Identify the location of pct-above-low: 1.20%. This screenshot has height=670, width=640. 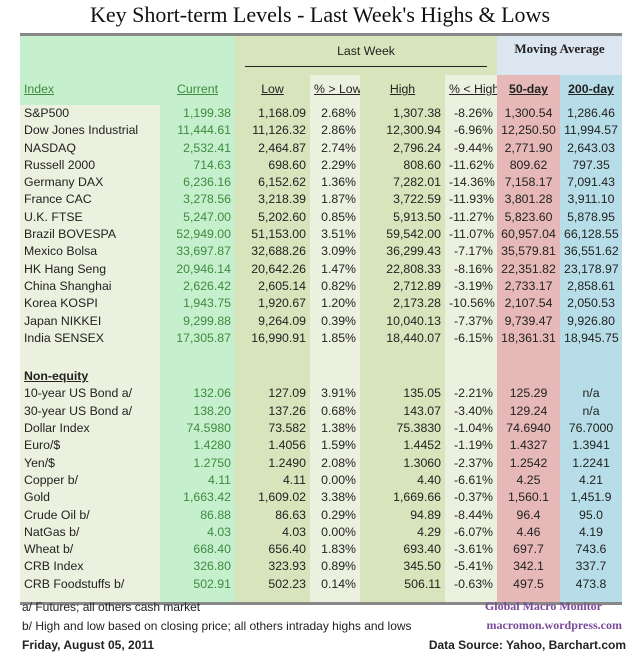
(335, 304).